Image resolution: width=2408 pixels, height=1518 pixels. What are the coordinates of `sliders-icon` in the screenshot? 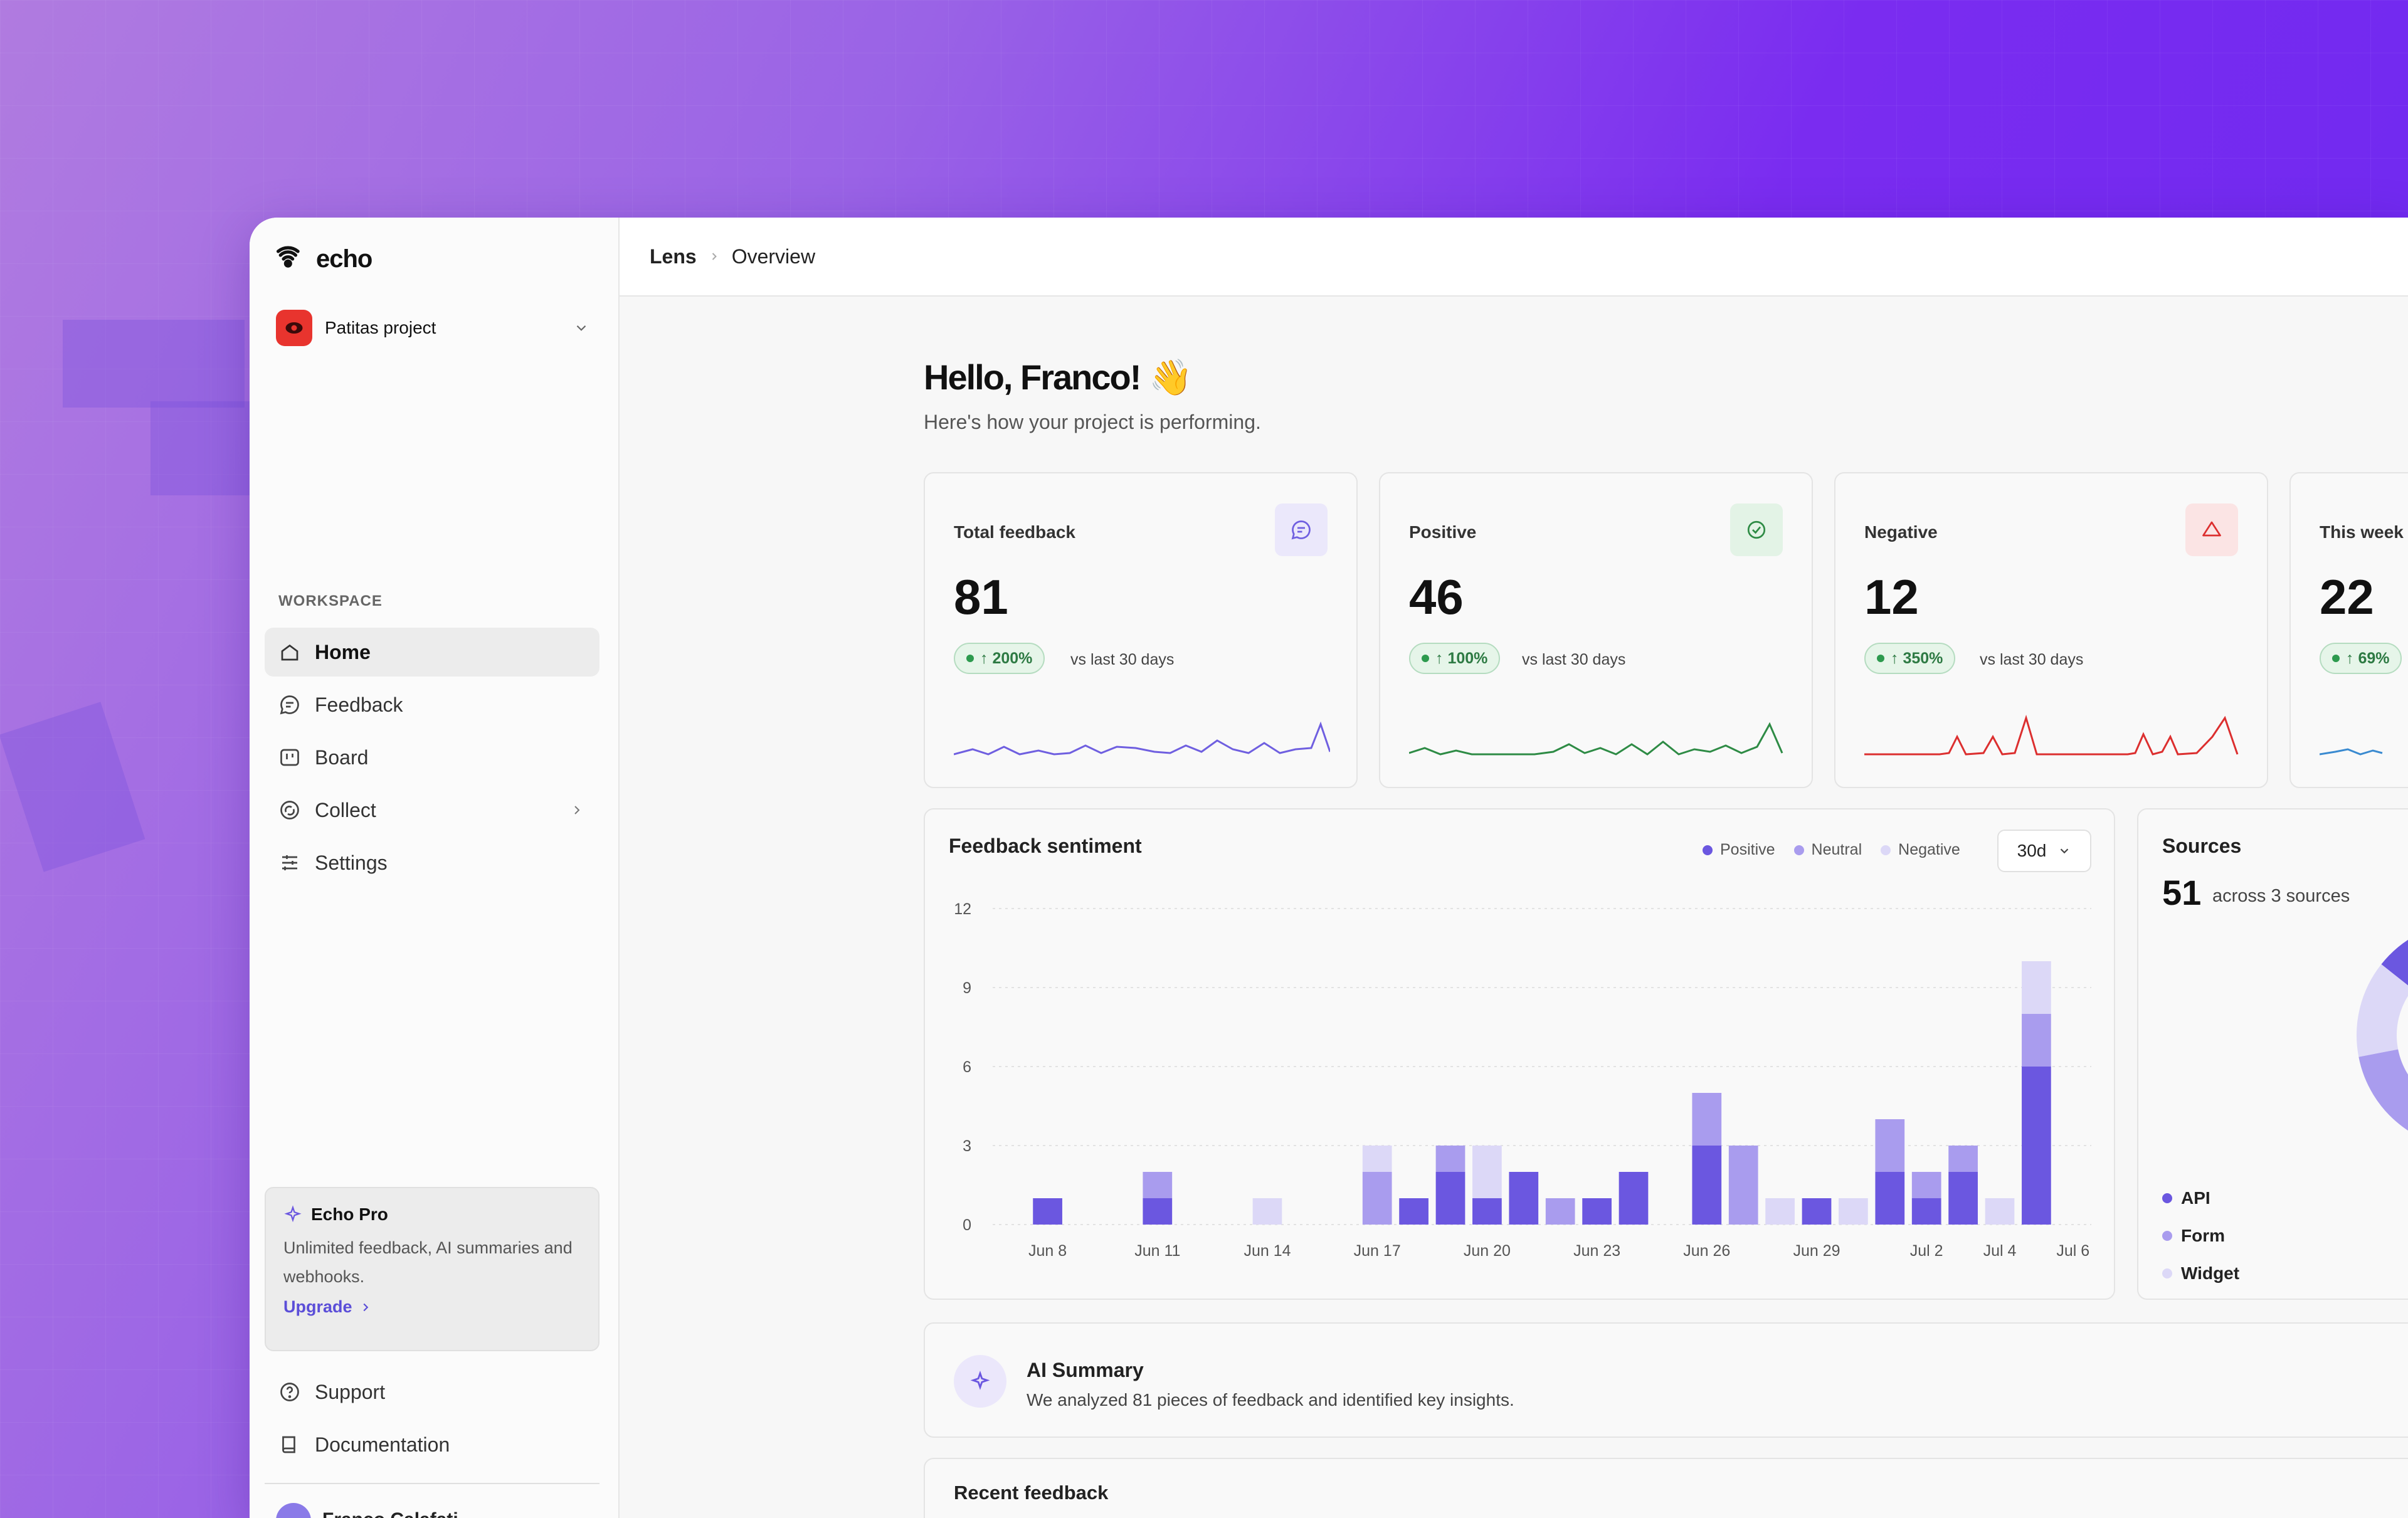 It's located at (289, 862).